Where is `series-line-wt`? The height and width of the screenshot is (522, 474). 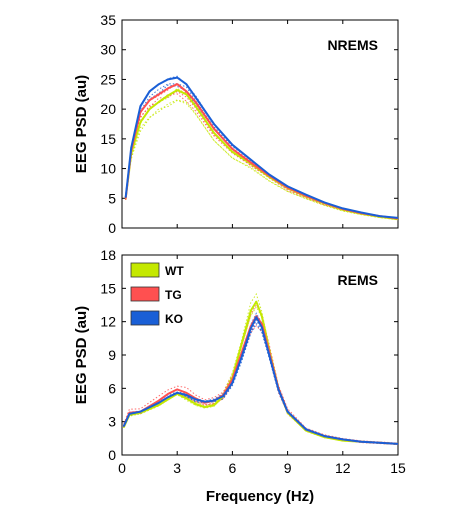 series-line-wt is located at coordinates (261, 155).